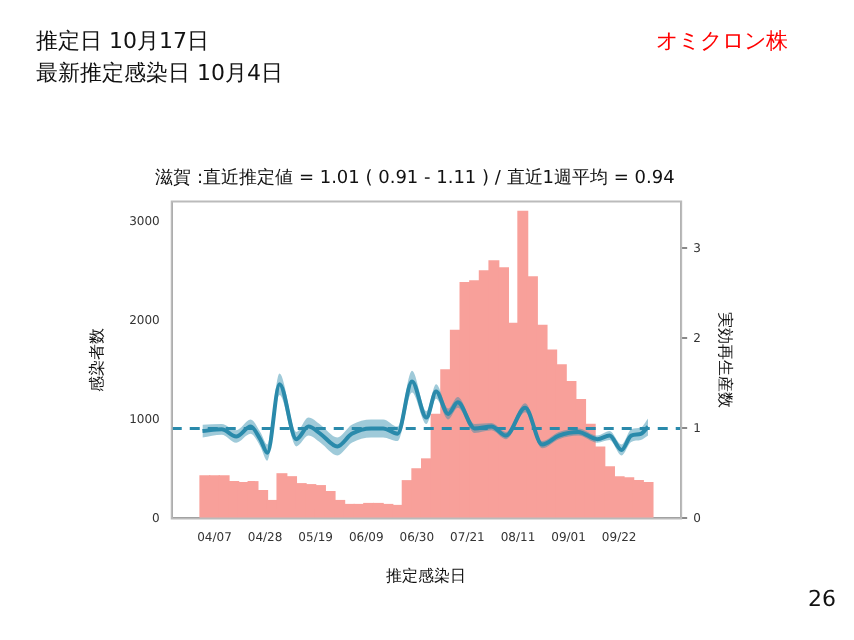  What do you see at coordinates (822, 599) in the screenshot?
I see `text: 26` at bounding box center [822, 599].